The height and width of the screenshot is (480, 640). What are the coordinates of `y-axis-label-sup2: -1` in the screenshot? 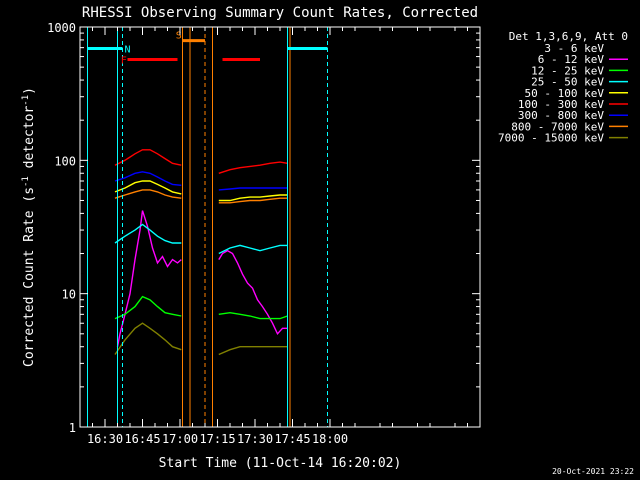 It's located at (26, 100).